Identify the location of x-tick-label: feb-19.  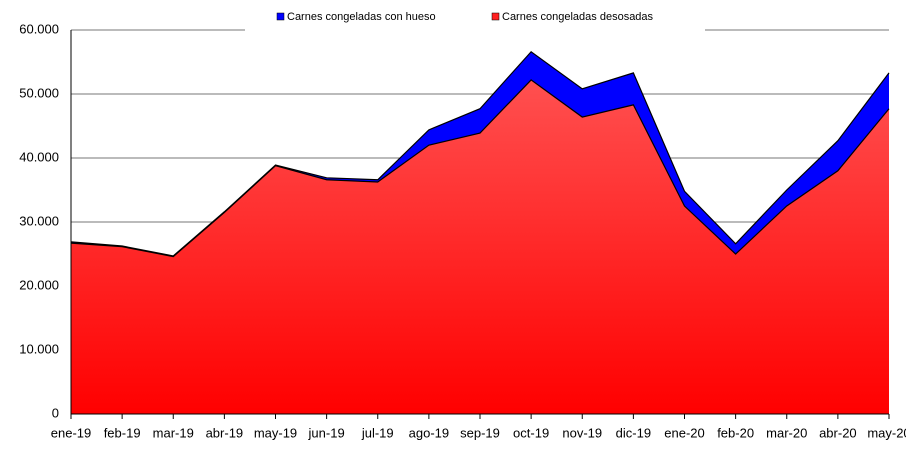
(122, 432).